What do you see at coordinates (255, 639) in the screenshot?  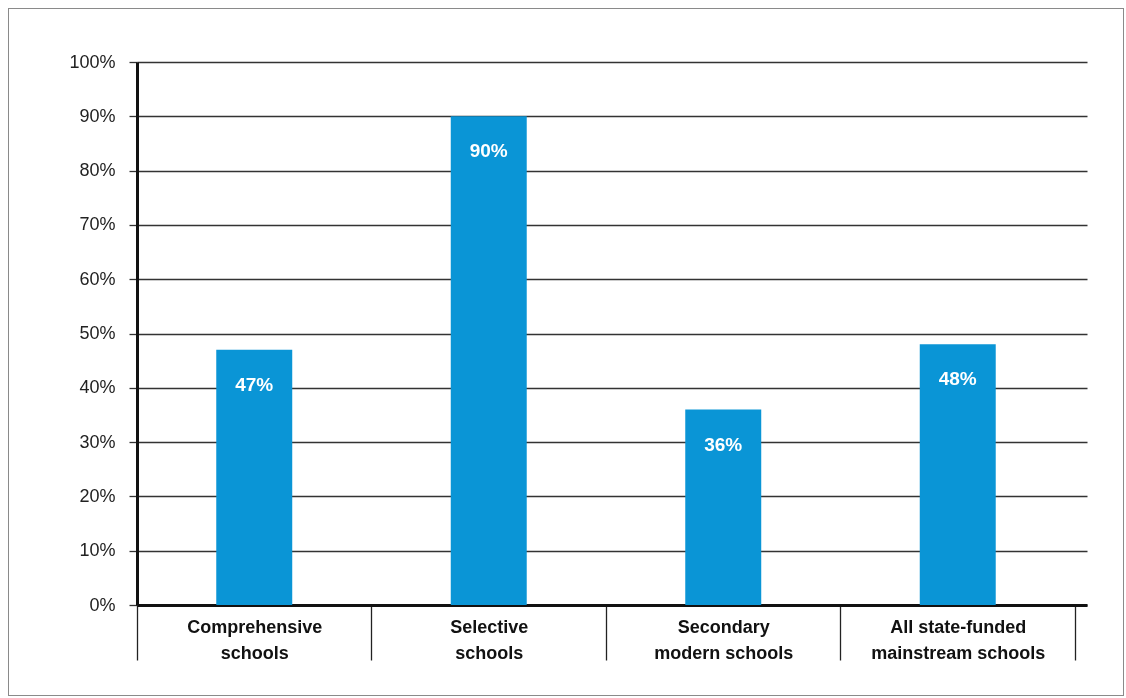 I see `x-tick-label: Comprehensive schools` at bounding box center [255, 639].